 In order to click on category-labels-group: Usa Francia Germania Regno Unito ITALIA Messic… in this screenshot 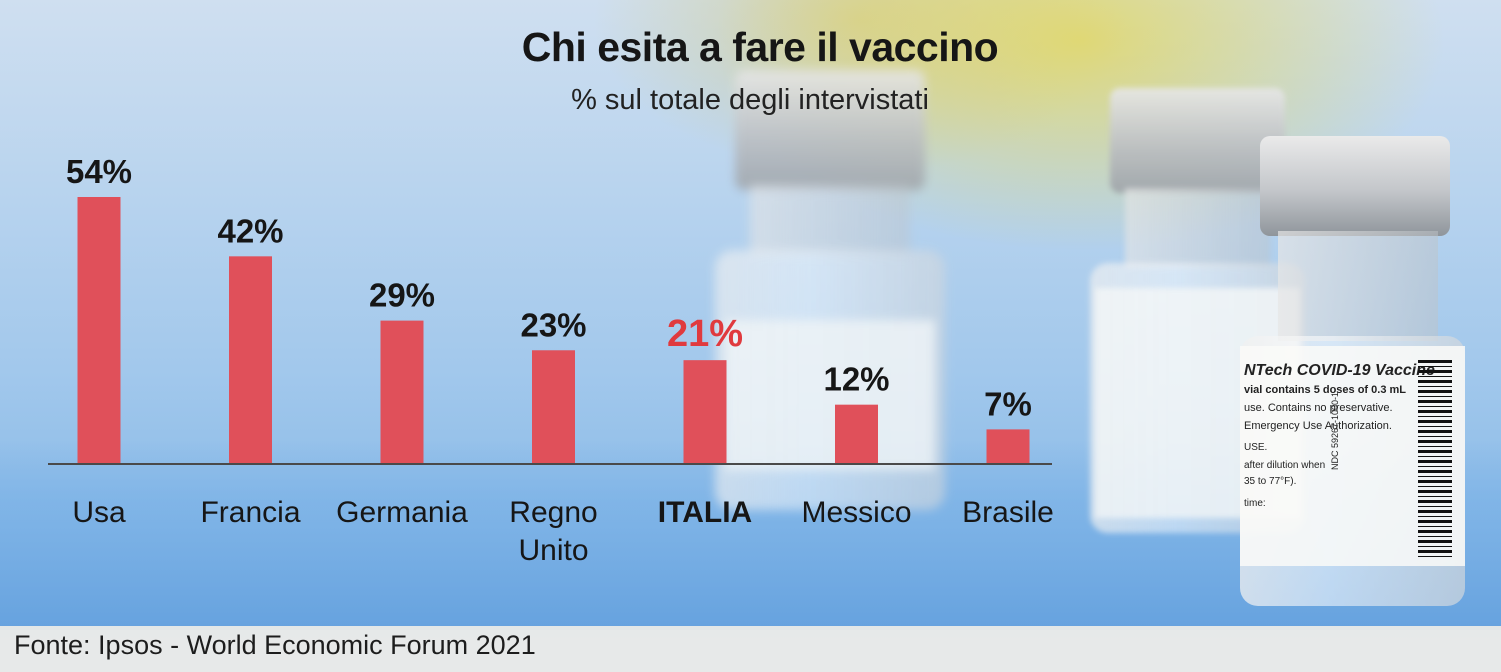, I will do `click(563, 531)`.